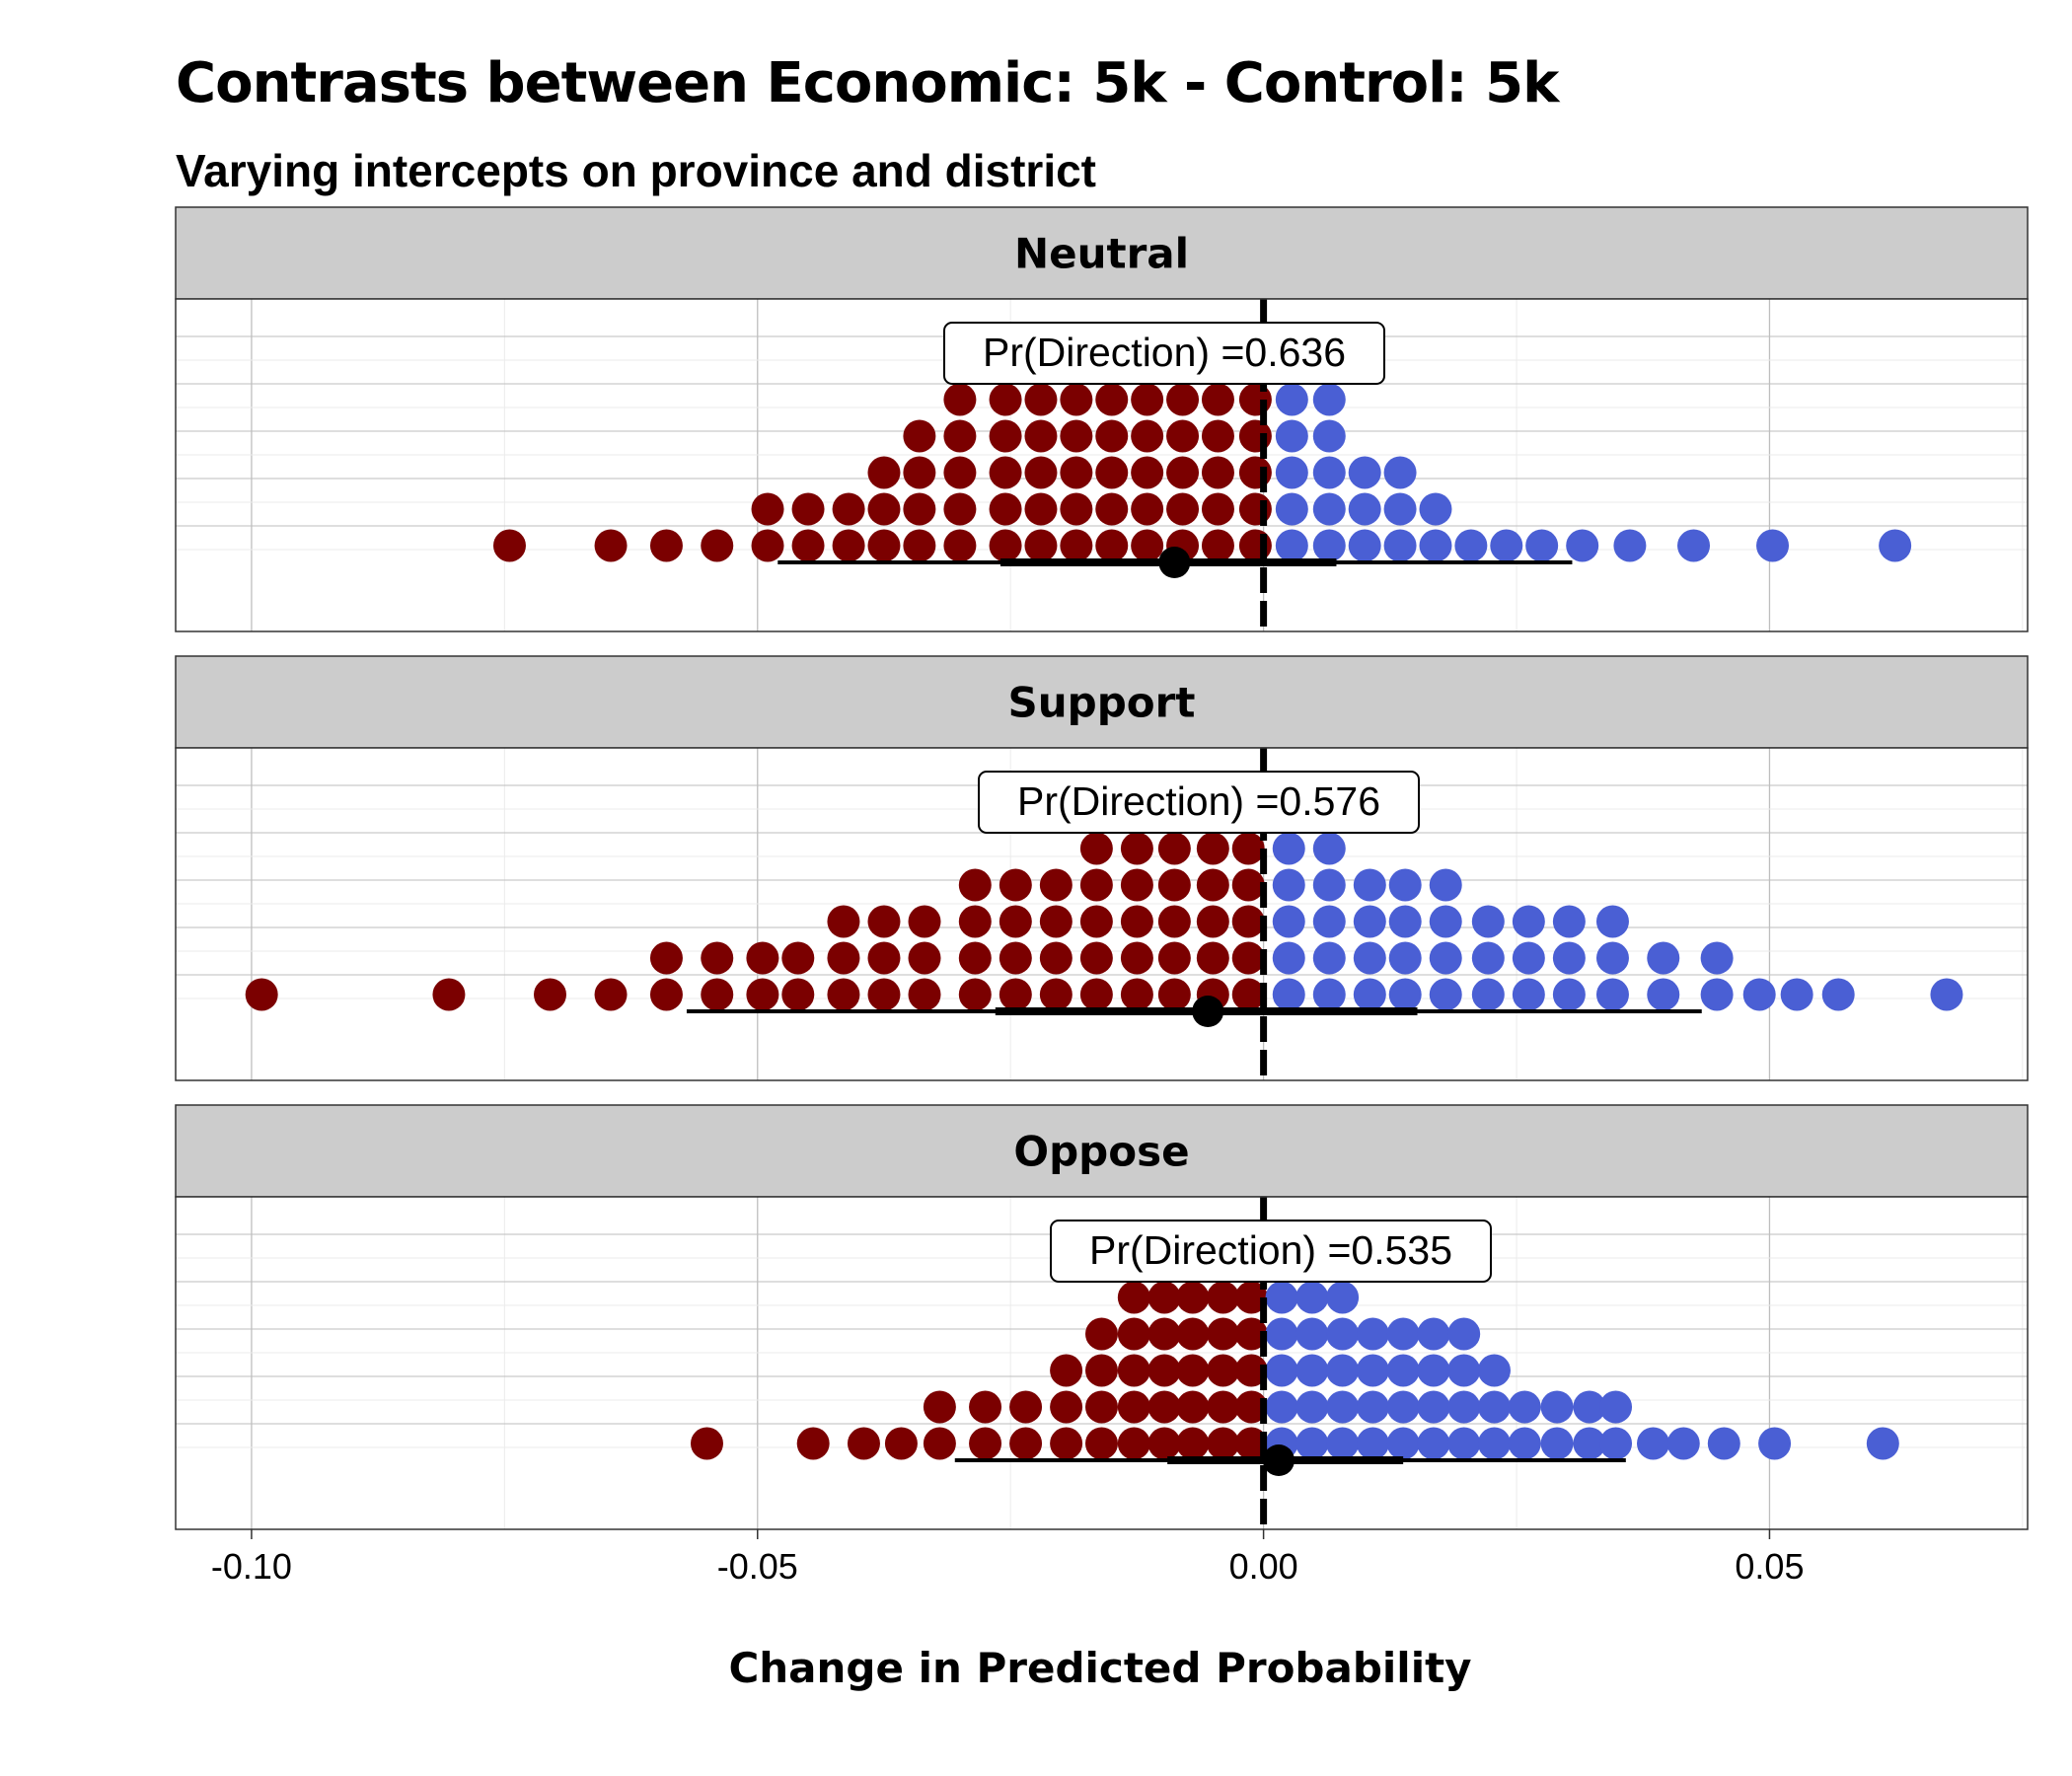 Image resolution: width=2072 pixels, height=1776 pixels. What do you see at coordinates (1770, 1566) in the screenshot?
I see `x-tick-label: 0.05` at bounding box center [1770, 1566].